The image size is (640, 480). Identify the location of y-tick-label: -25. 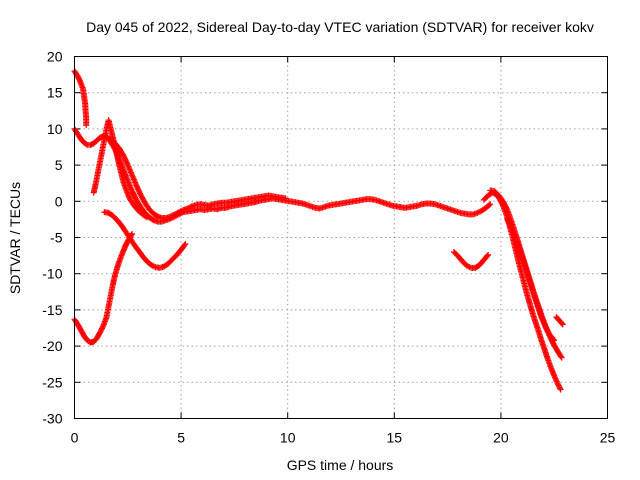
(52, 382).